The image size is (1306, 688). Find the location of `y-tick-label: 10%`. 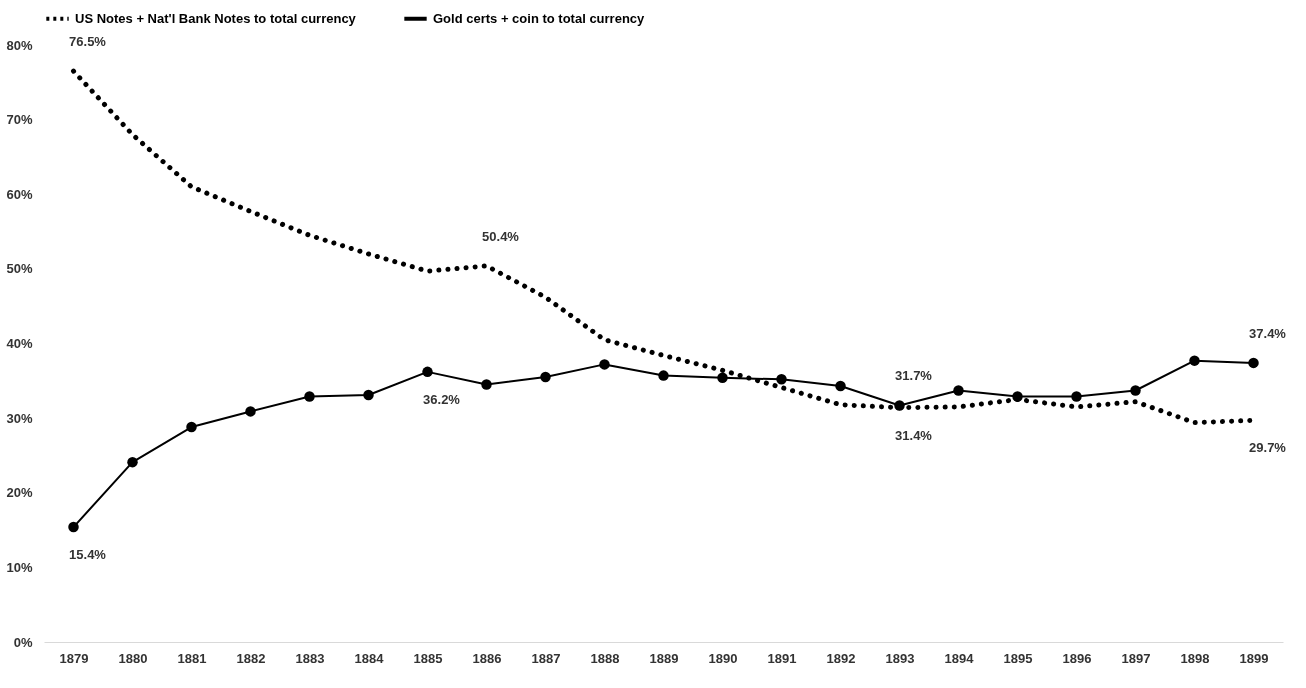

y-tick-label: 10% is located at coordinates (19, 567).